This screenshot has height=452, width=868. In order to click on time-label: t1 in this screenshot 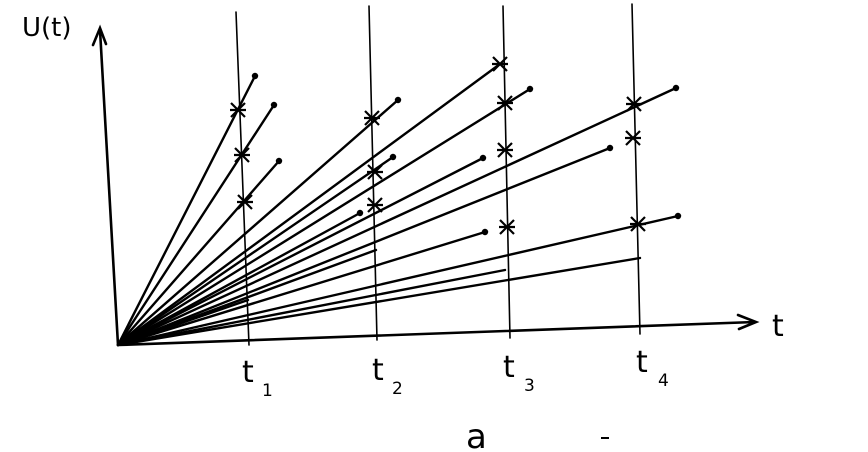, I will do `click(257, 378)`.